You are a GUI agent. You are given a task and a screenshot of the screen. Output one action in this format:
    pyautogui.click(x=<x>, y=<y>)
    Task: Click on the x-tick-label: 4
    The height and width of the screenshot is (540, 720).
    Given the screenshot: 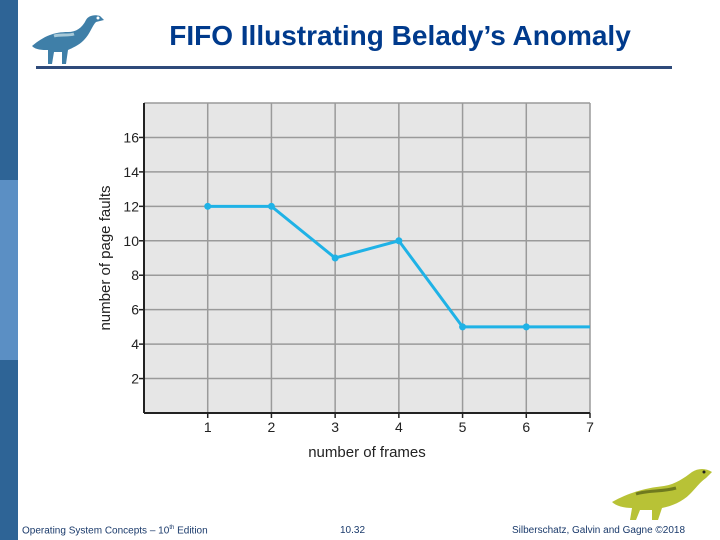 What is the action you would take?
    pyautogui.click(x=399, y=427)
    